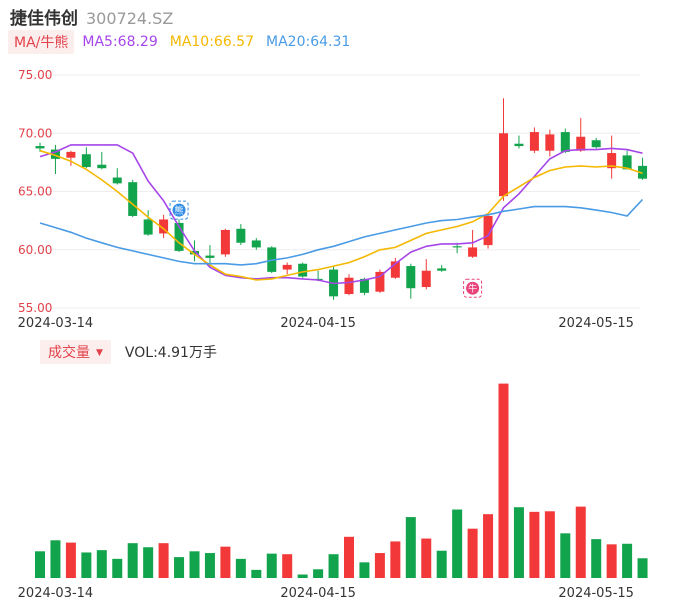 This screenshot has width=686, height=606. I want to click on stock-code: 300724.SZ, so click(130, 18).